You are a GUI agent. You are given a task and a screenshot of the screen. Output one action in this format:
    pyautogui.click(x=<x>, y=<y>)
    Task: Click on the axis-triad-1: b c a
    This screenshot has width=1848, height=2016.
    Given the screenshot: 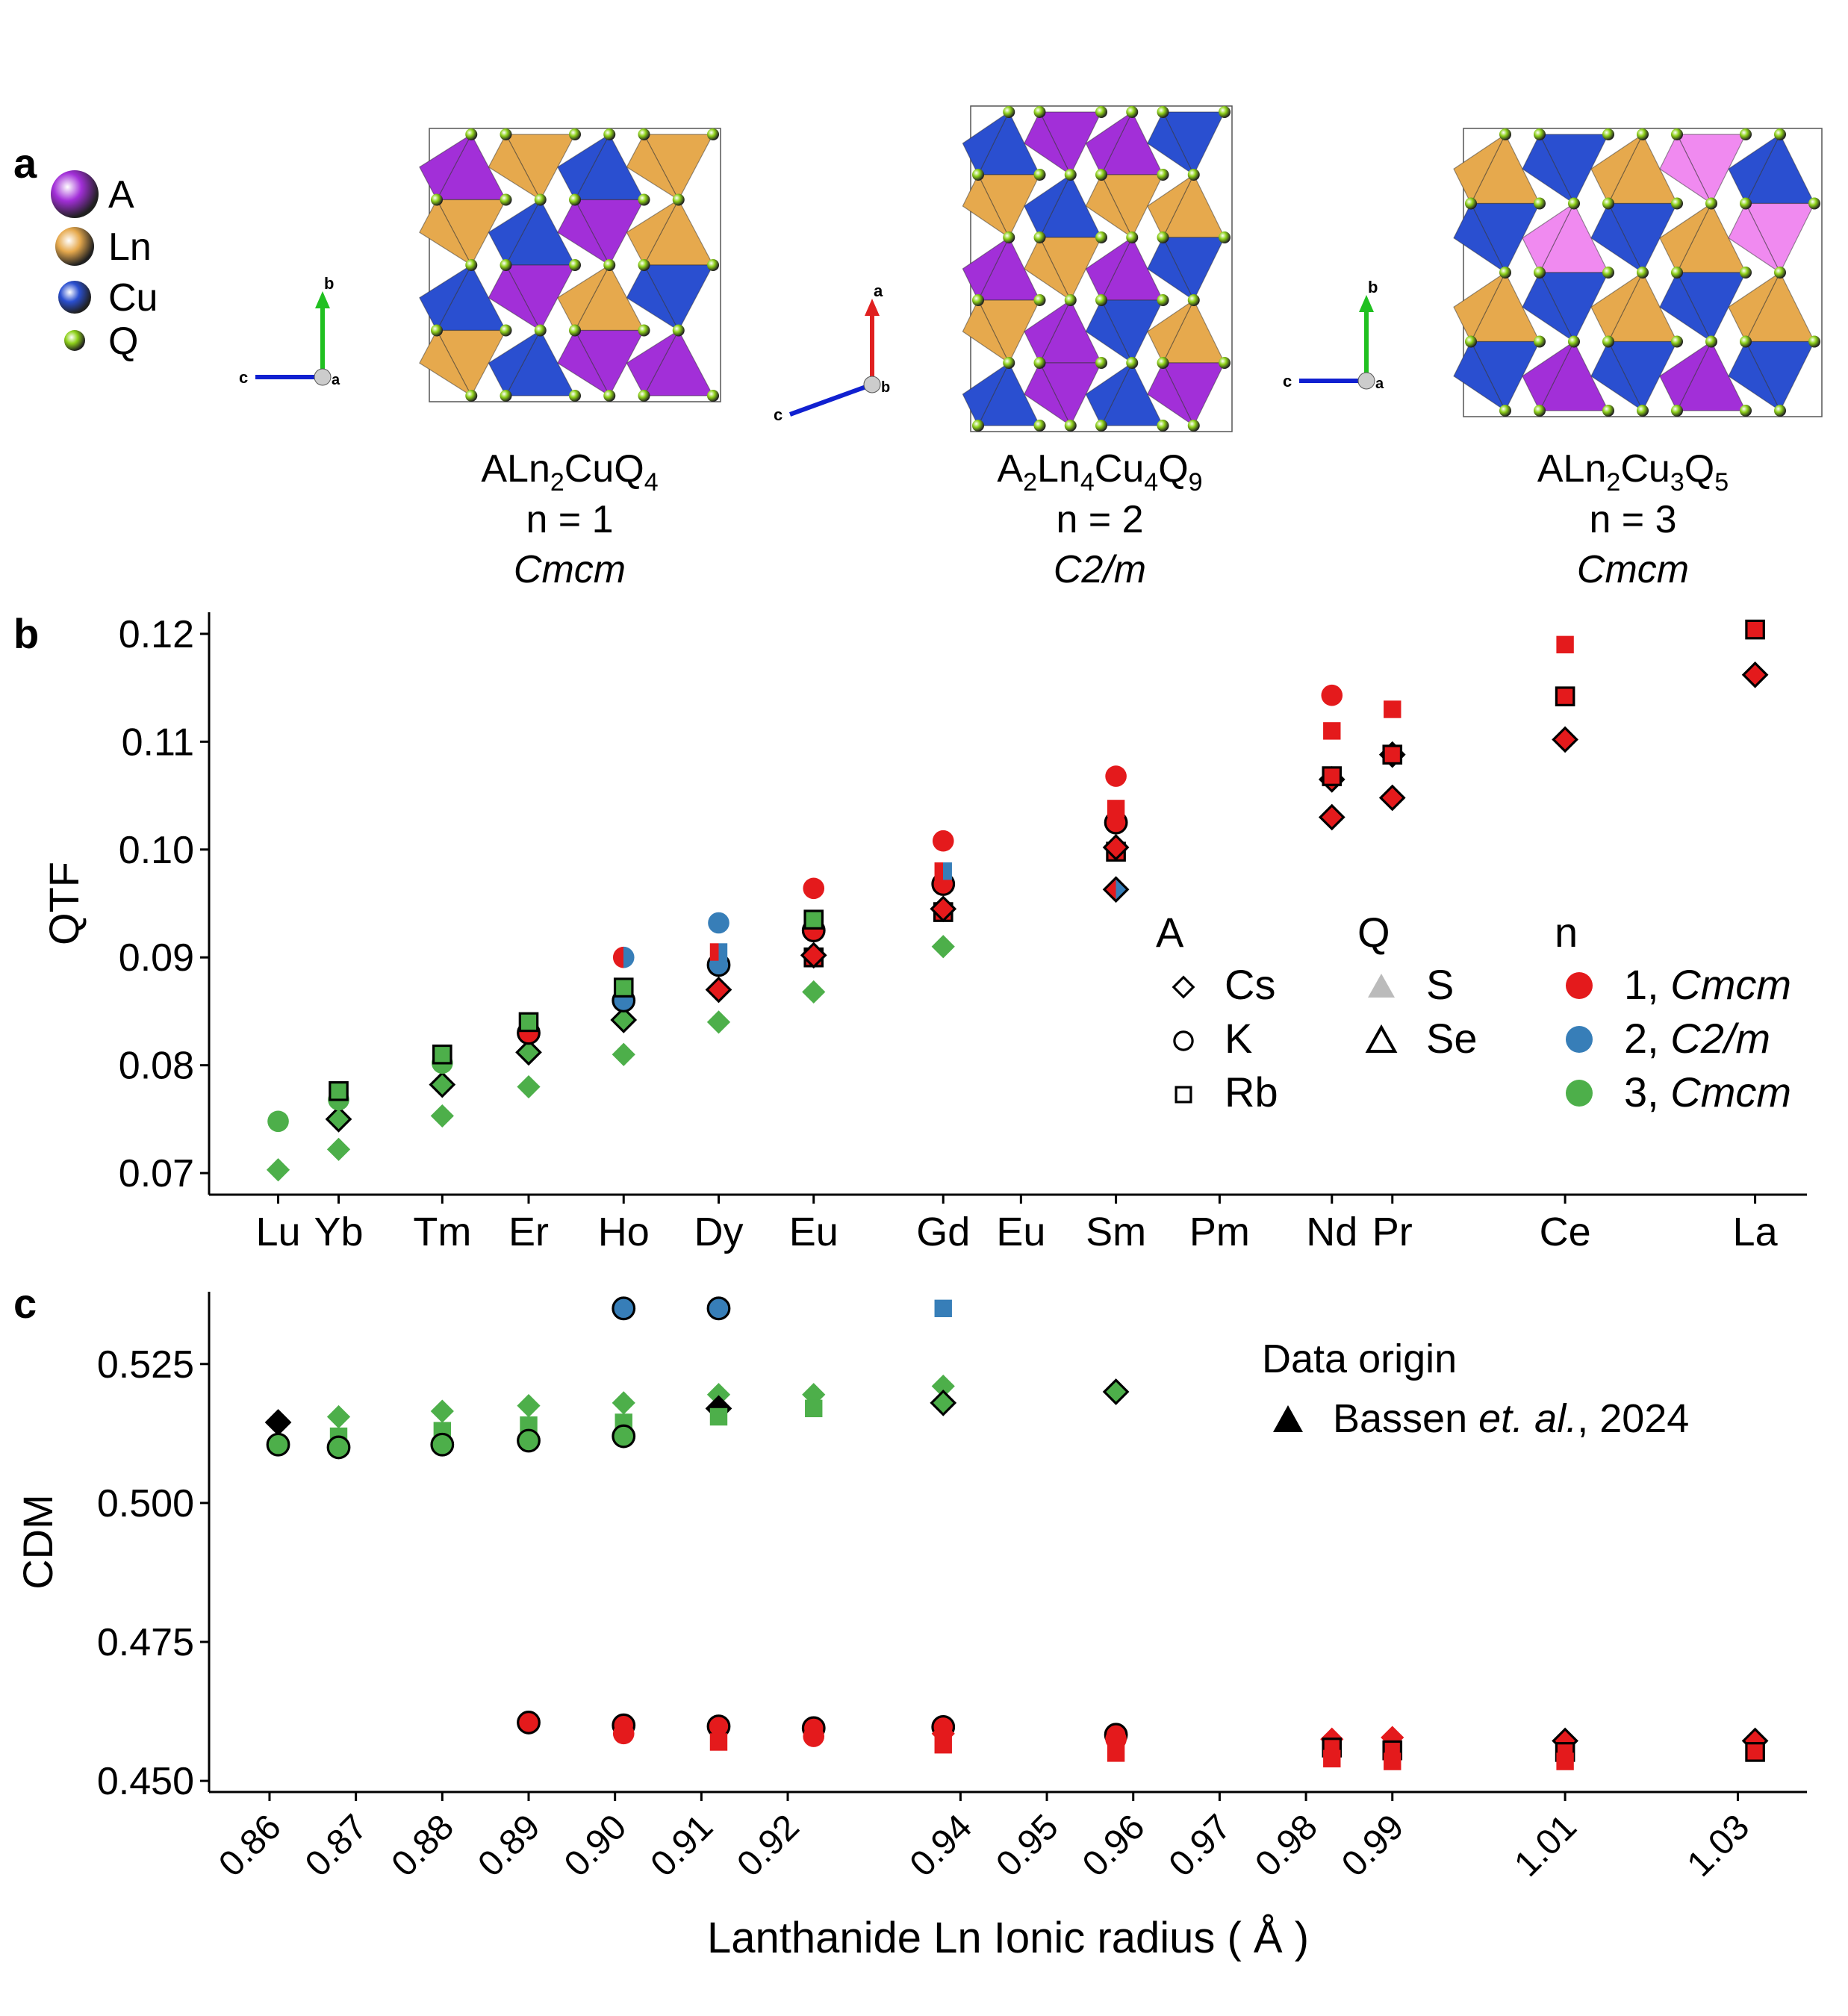 What is the action you would take?
    pyautogui.click(x=289, y=331)
    